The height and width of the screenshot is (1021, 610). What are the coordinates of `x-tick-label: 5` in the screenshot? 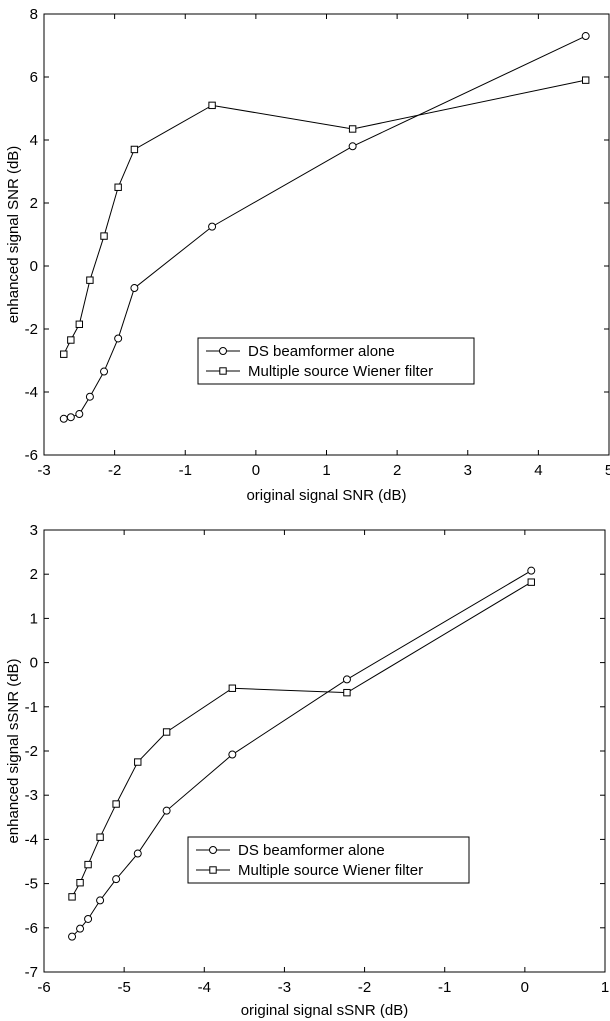 It's located at (607, 470).